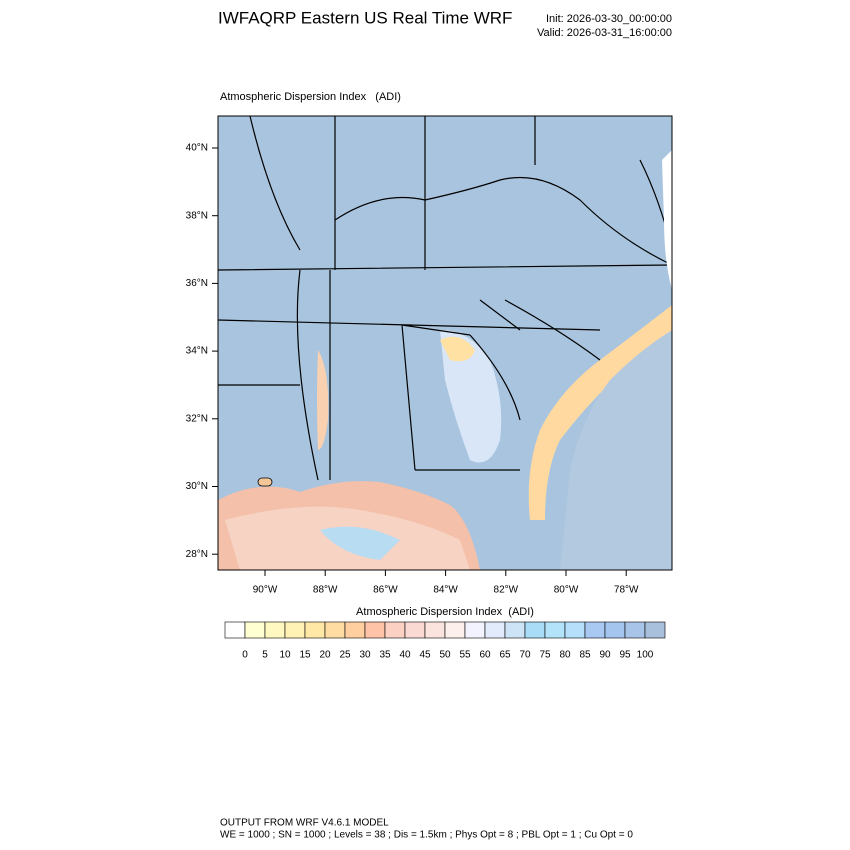  Describe the element at coordinates (345, 655) in the screenshot. I see `colorbar-label: 25` at that location.